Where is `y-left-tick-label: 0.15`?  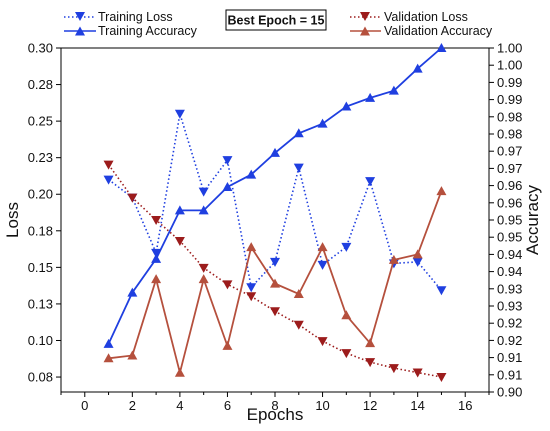 y-left-tick-label: 0.15 is located at coordinates (40, 267).